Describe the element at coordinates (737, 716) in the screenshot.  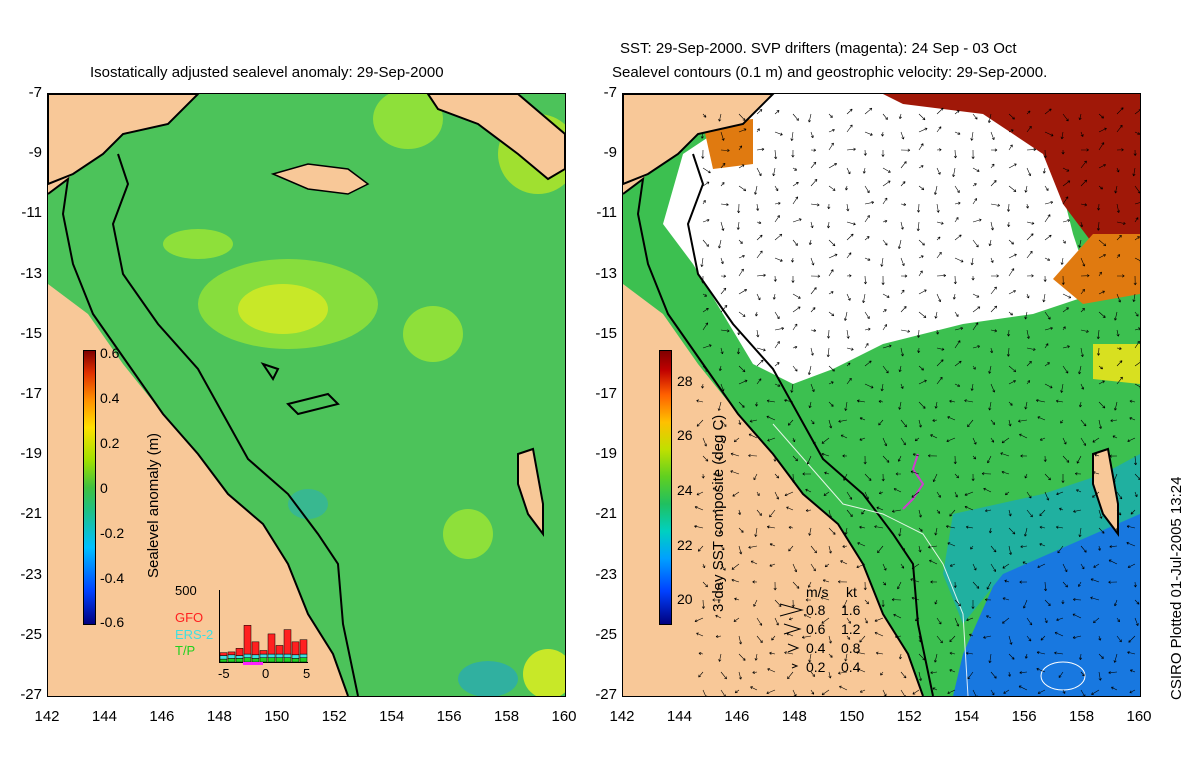
I see `right-lon-tick-2: 146` at that location.